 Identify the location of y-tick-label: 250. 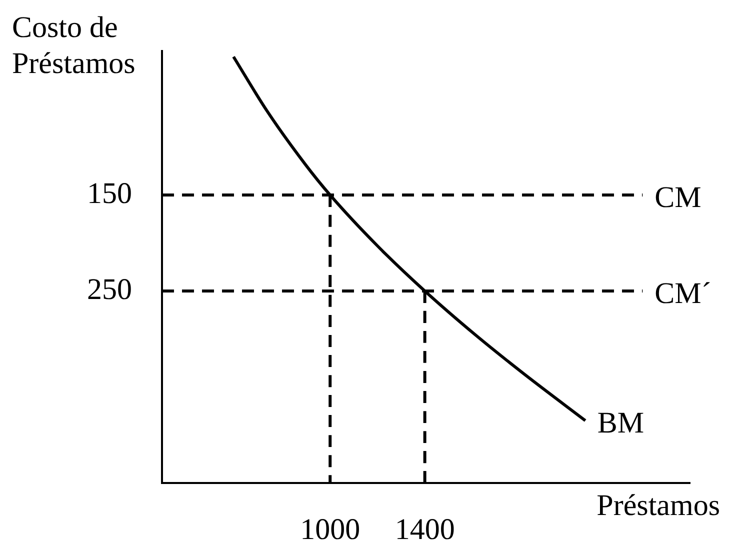
(109, 289).